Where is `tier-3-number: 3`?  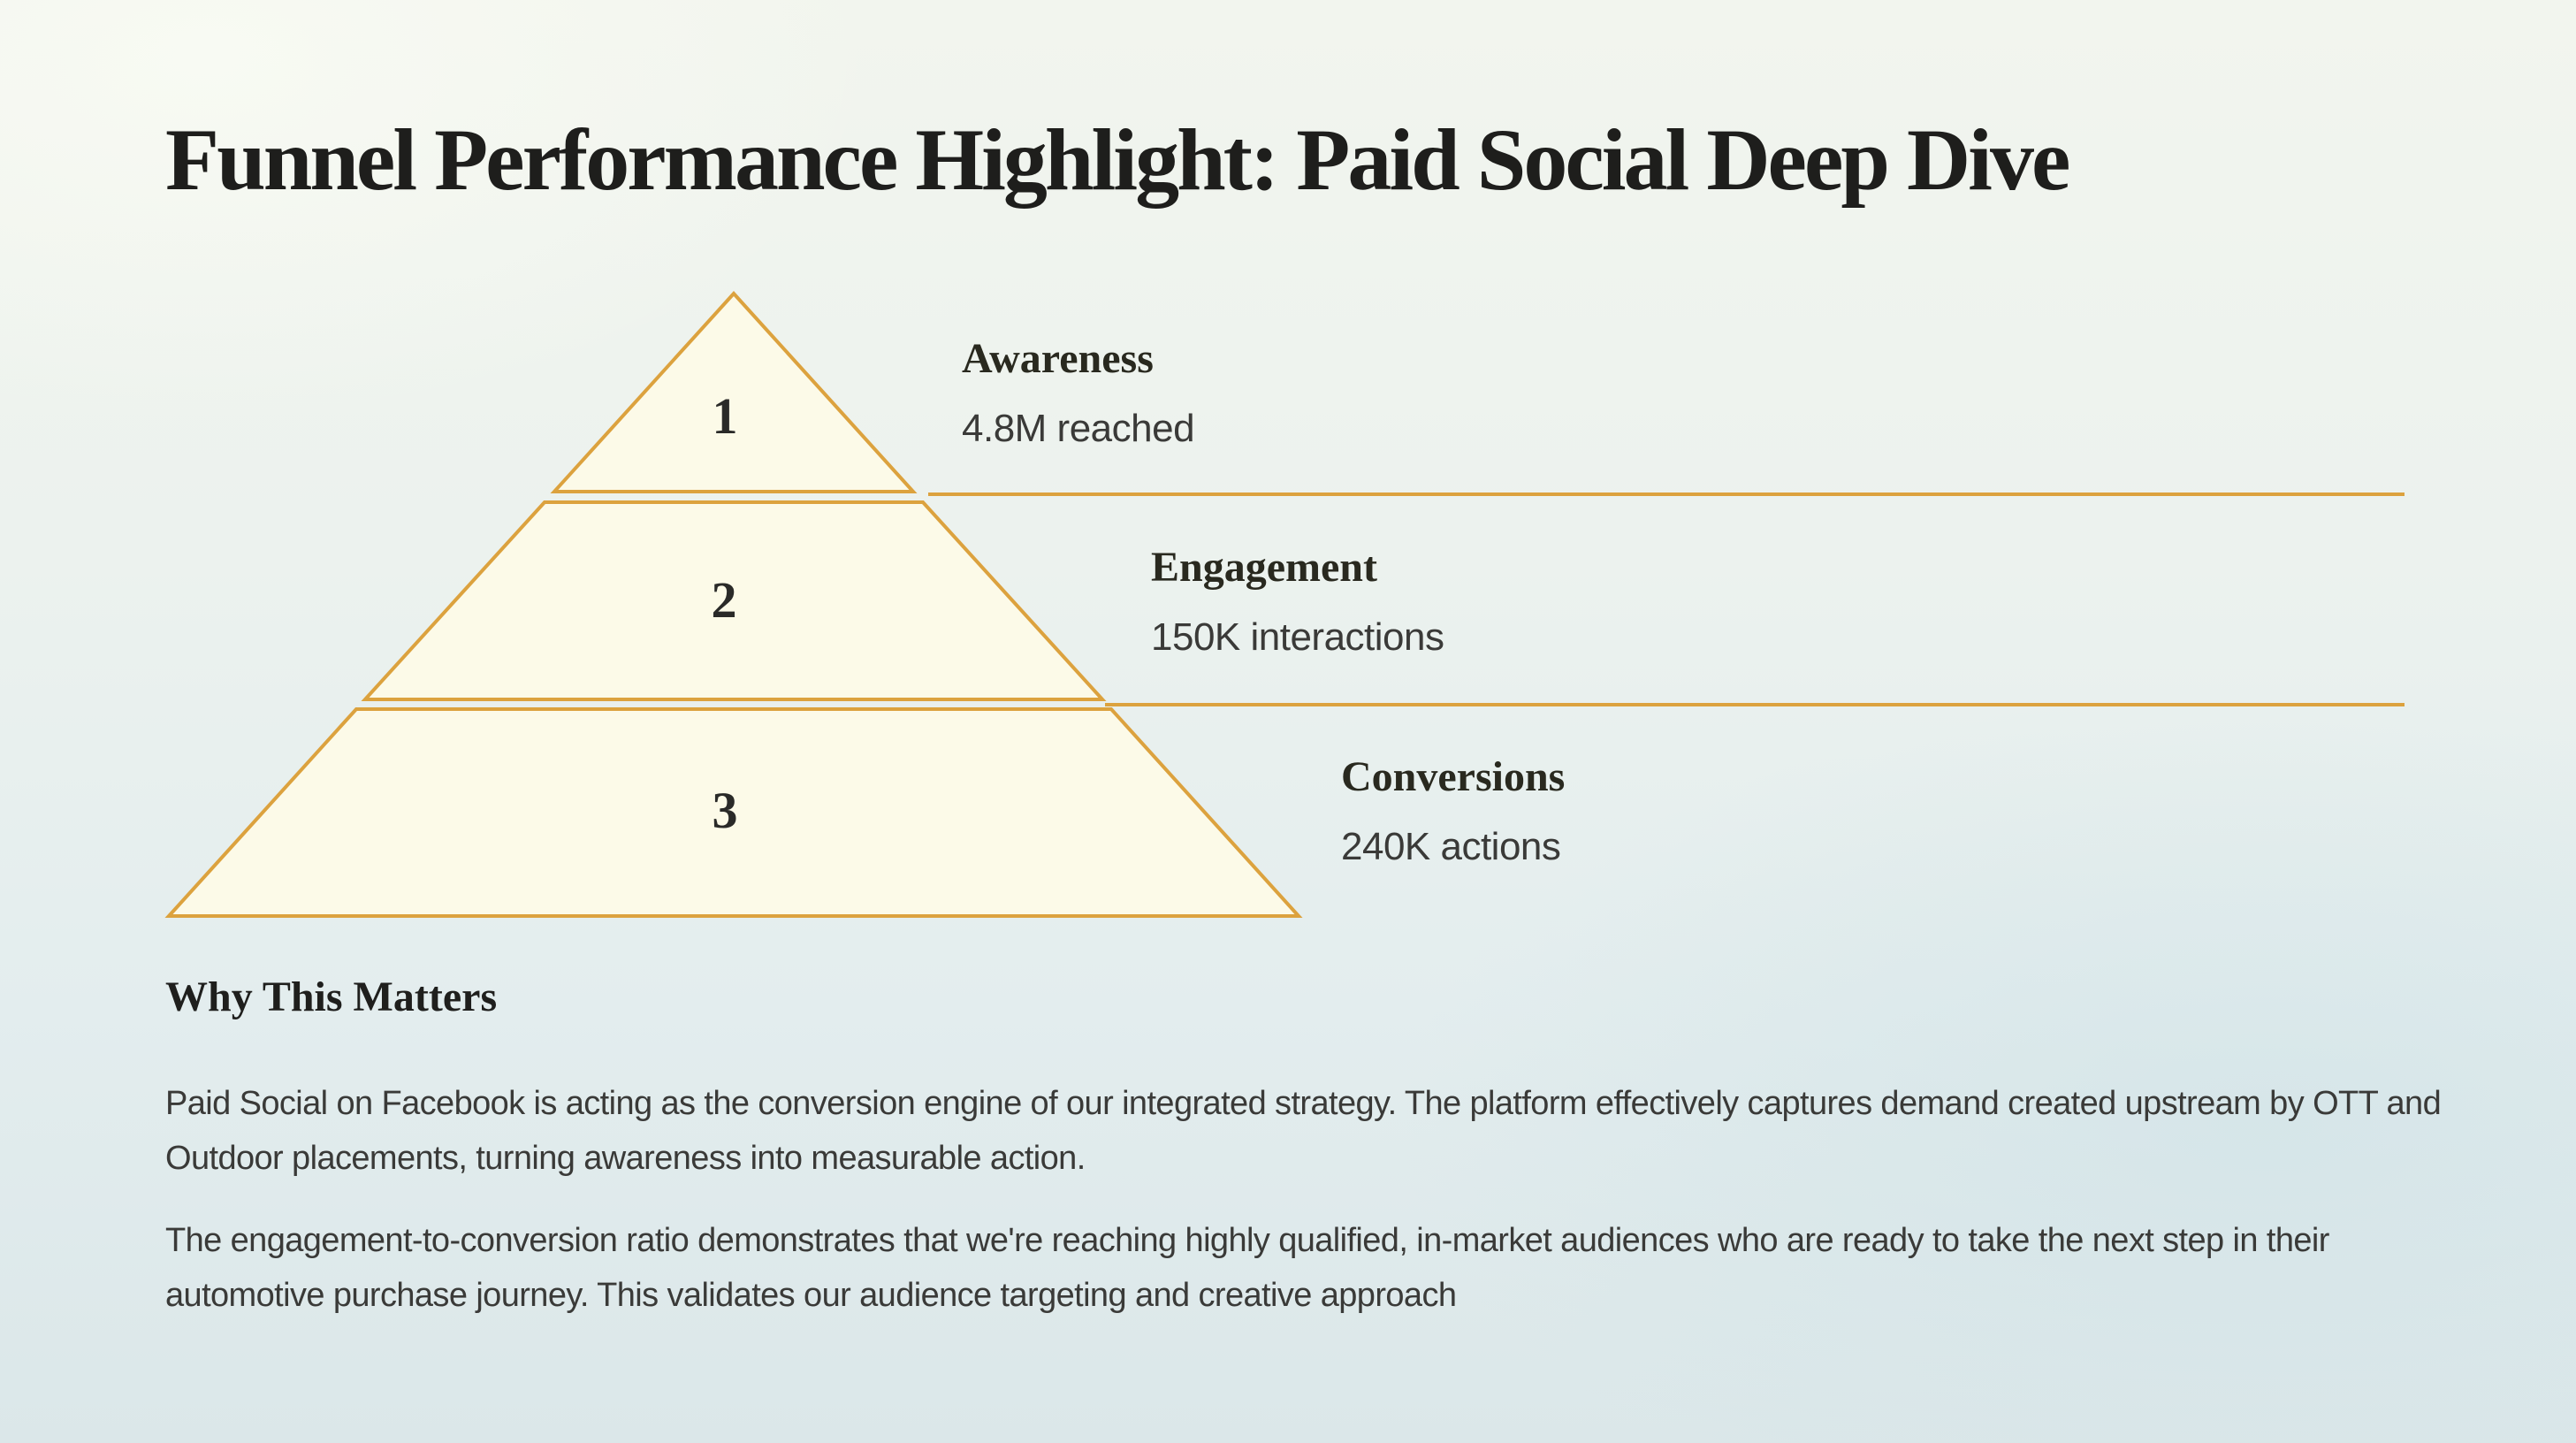
tier-3-number: 3 is located at coordinates (725, 811).